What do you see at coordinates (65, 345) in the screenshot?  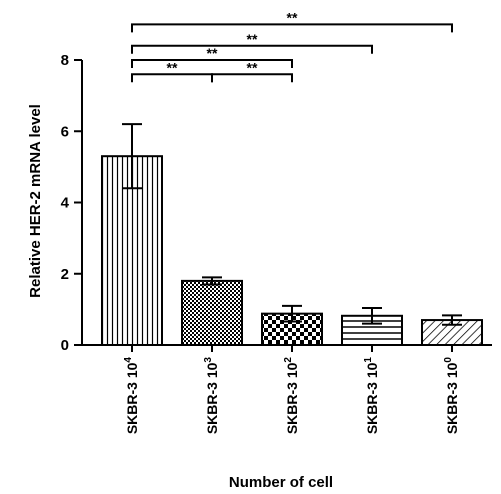 I see `y-tick-label: 0` at bounding box center [65, 345].